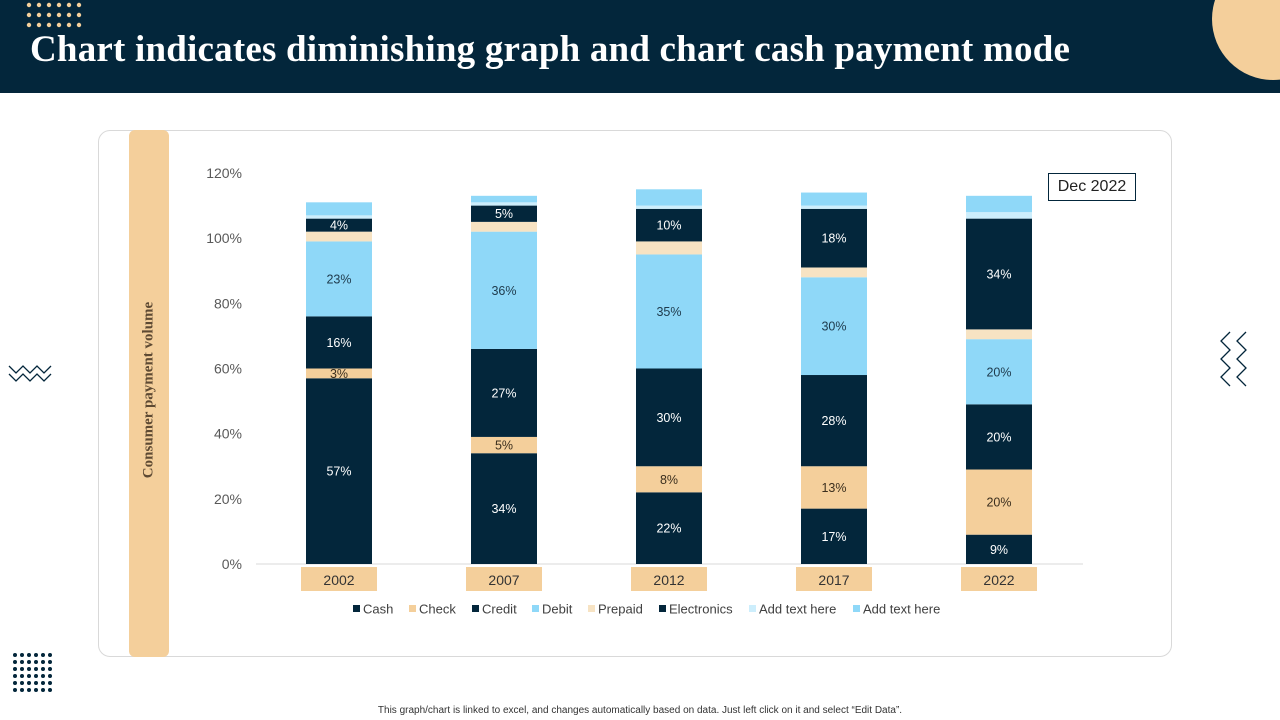 Image resolution: width=1280 pixels, height=720 pixels. I want to click on y-axis-band, so click(149, 393).